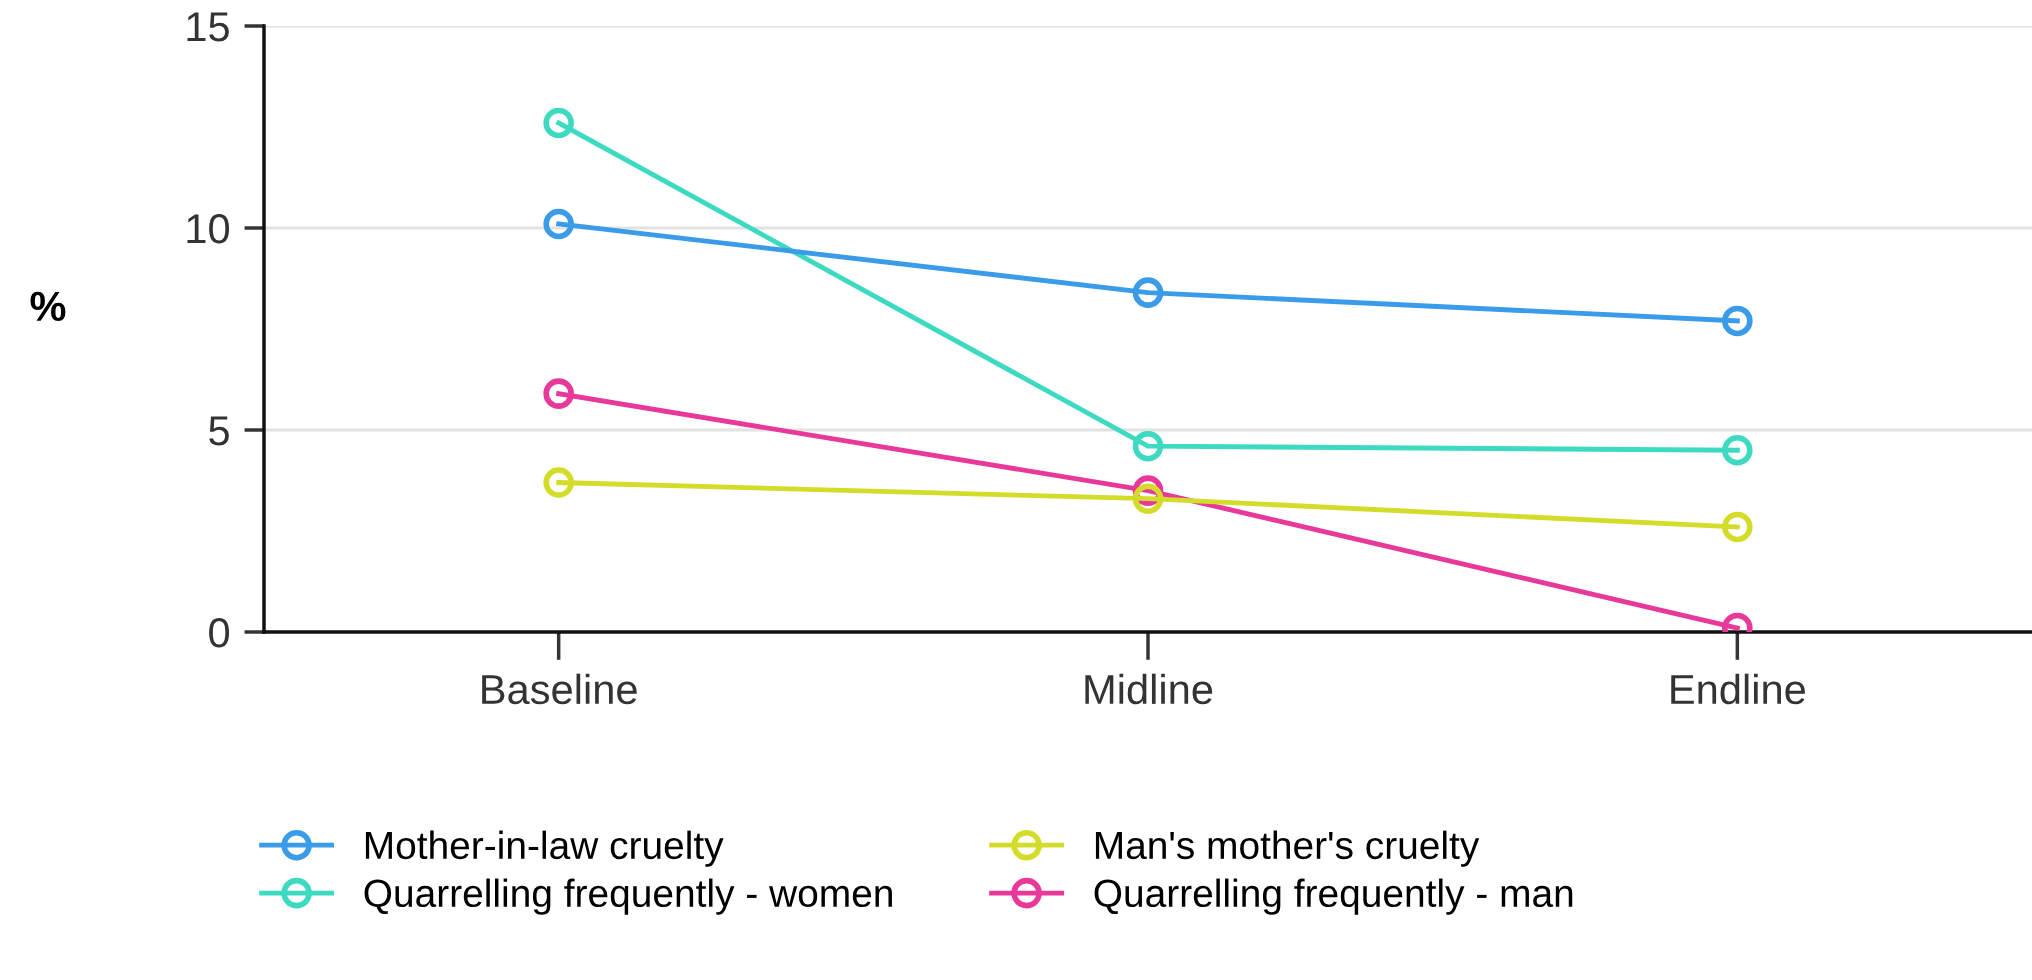 The height and width of the screenshot is (980, 2032). I want to click on legend-label: Quarrelling frequently - women, so click(628, 896).